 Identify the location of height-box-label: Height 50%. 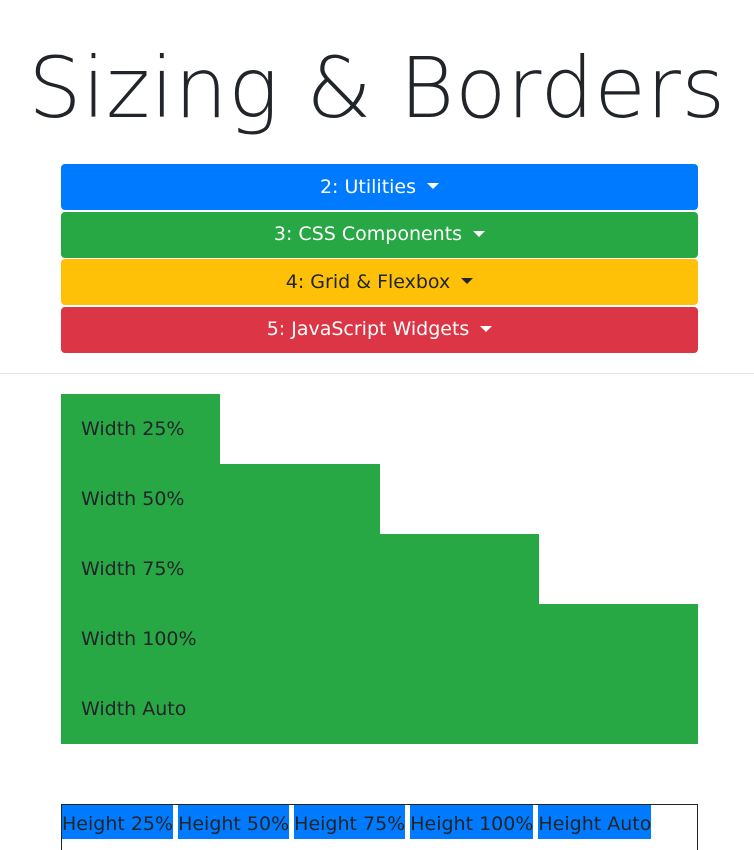
(234, 824).